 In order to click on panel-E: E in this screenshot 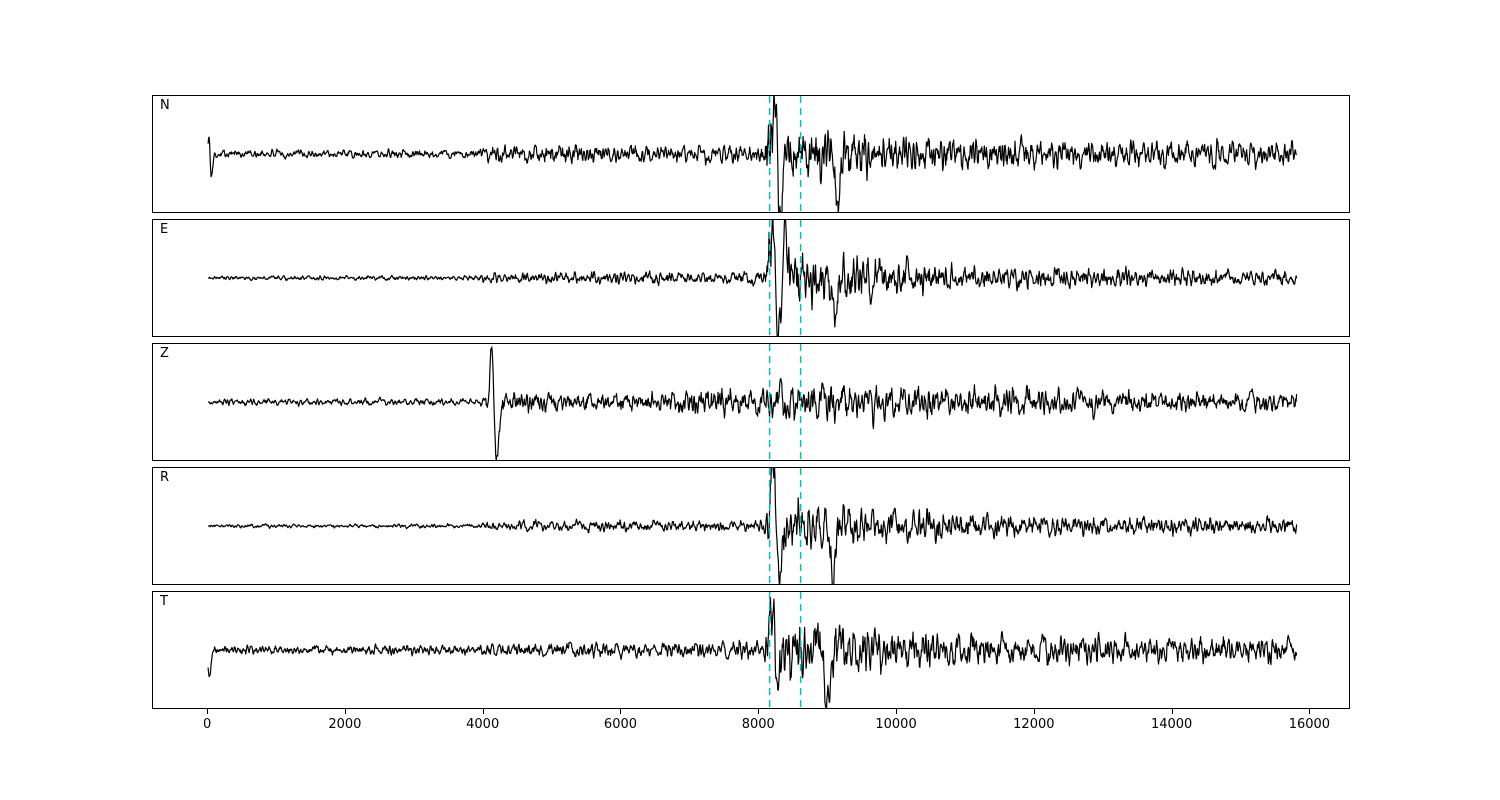, I will do `click(751, 278)`.